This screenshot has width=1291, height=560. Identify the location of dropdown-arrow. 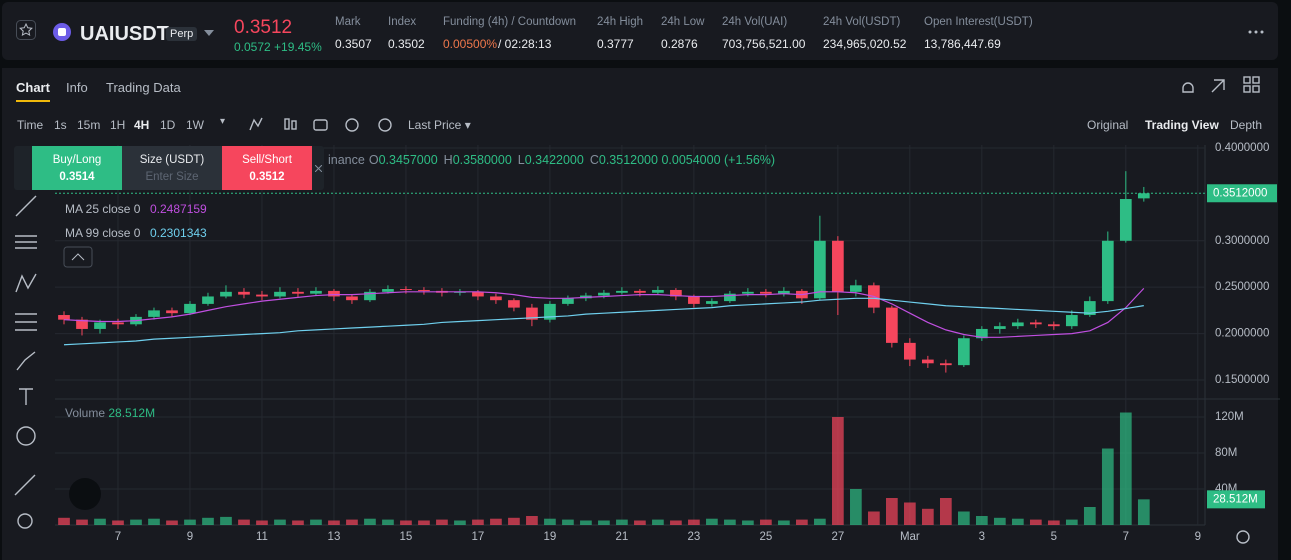
(209, 33).